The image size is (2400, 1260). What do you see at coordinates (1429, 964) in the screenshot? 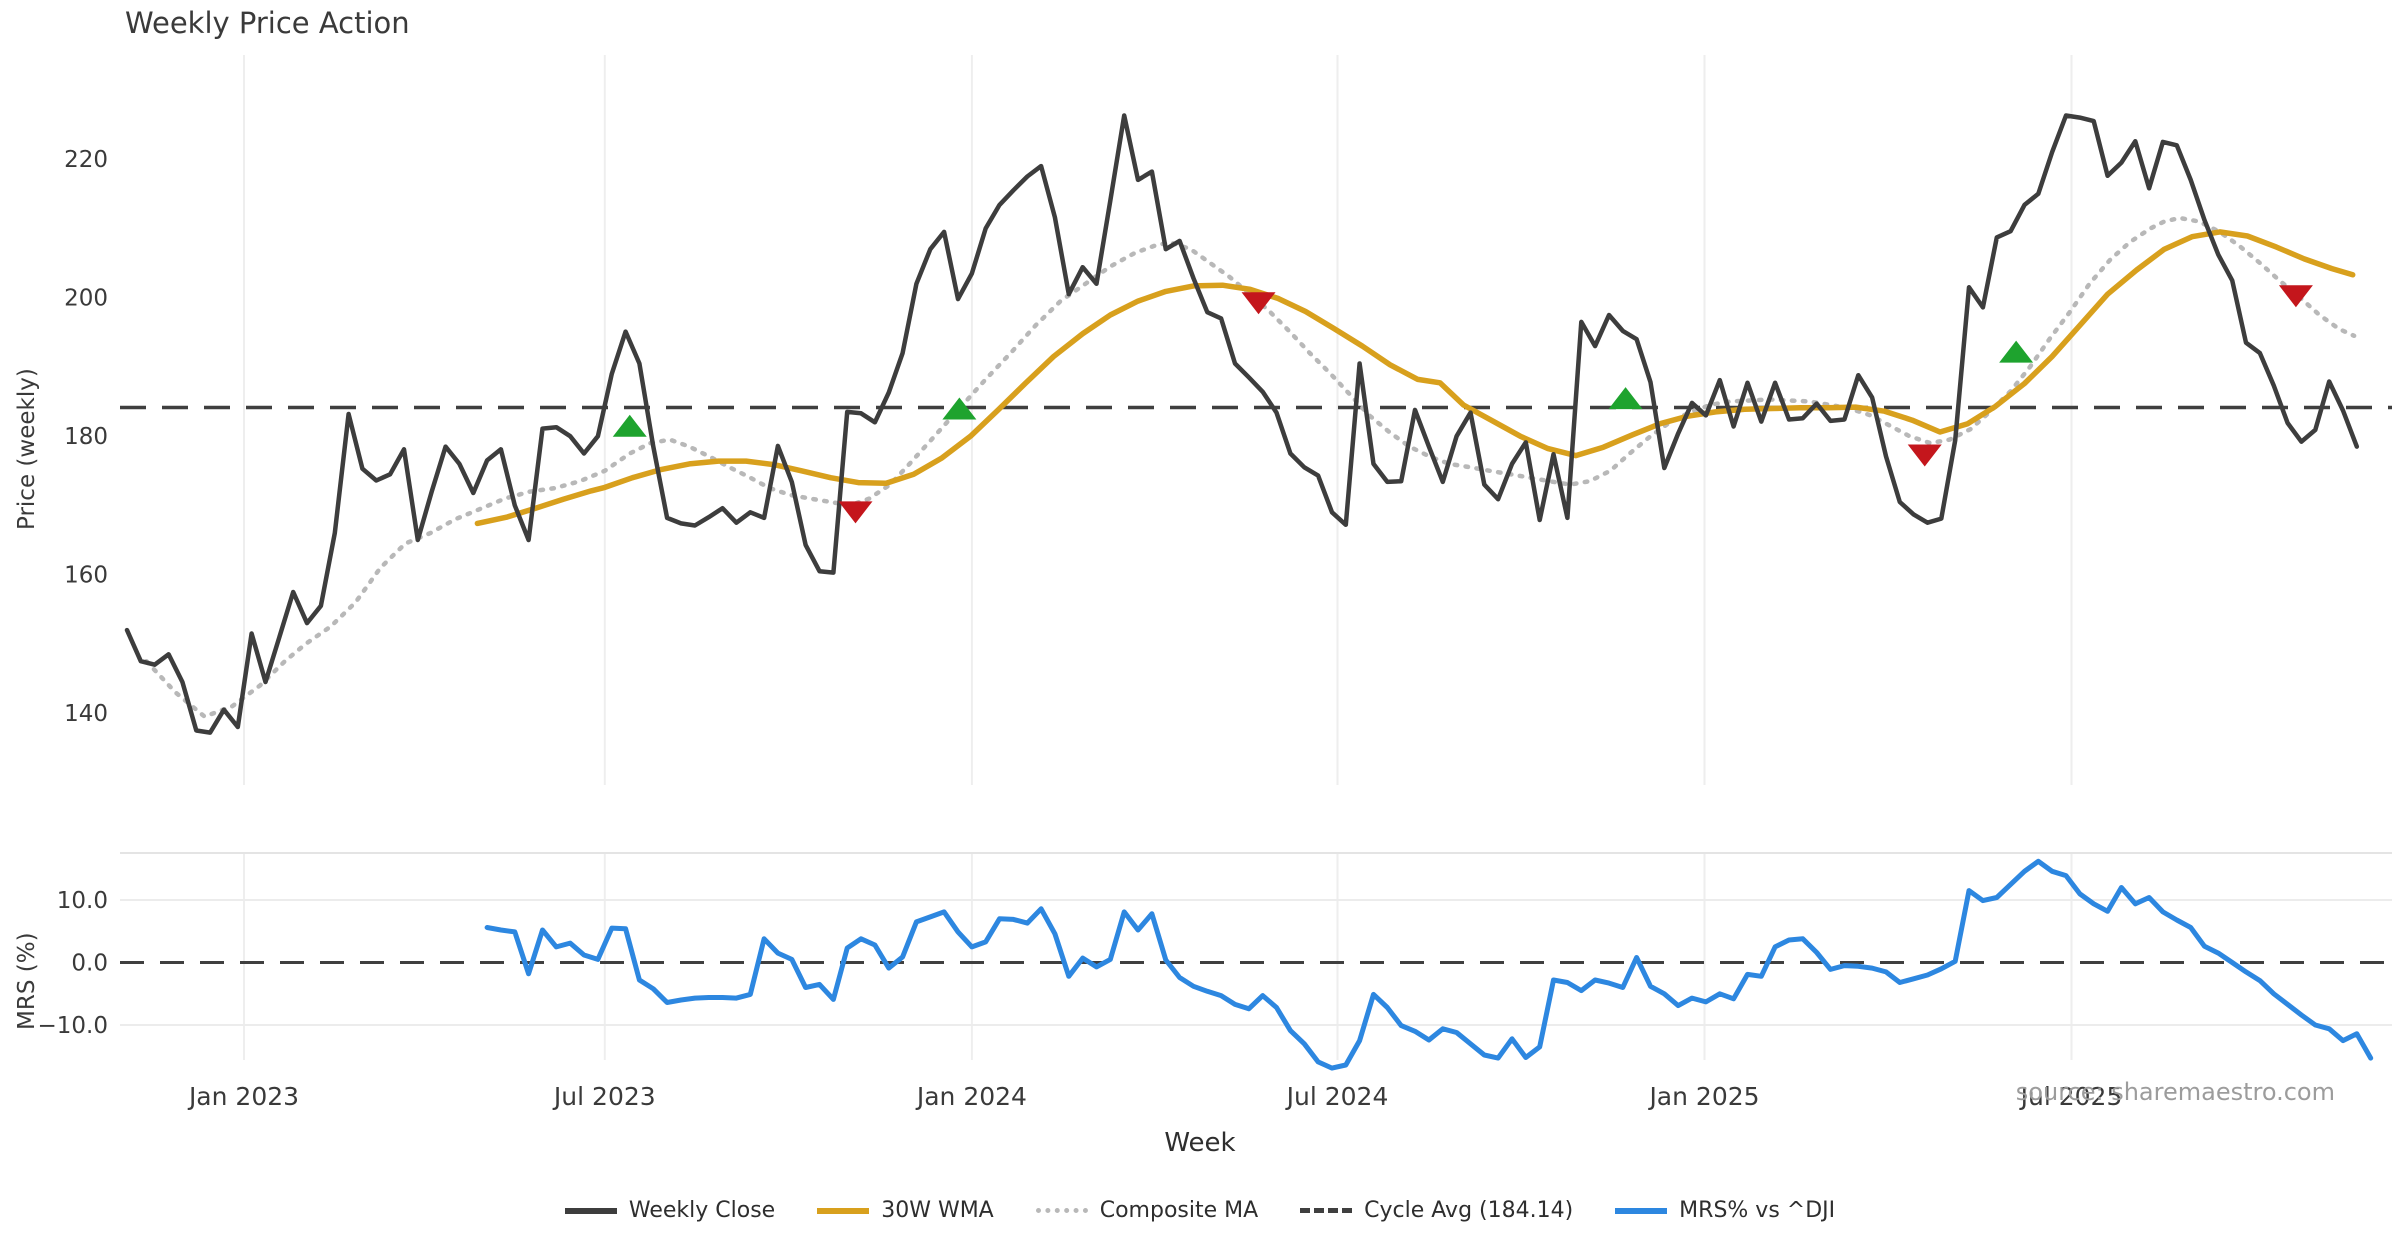
I see `mrs-line` at bounding box center [1429, 964].